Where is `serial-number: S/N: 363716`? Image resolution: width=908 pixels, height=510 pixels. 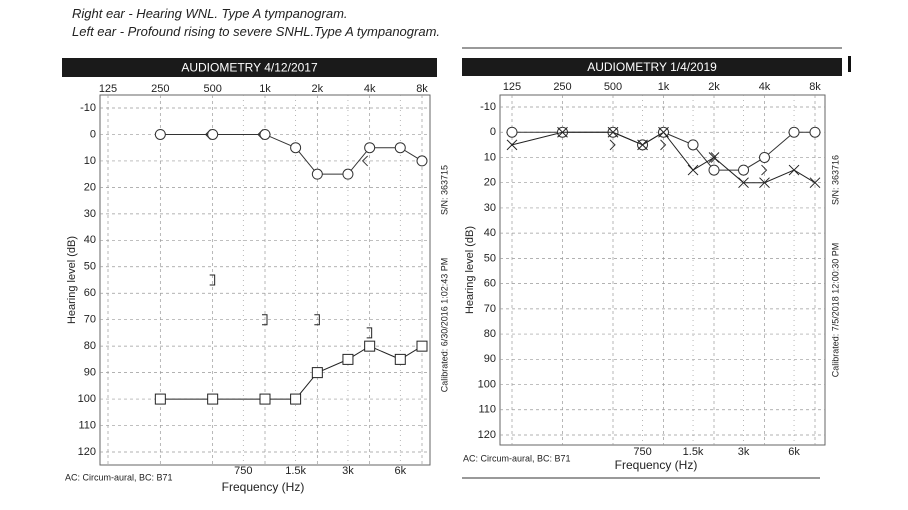 serial-number: S/N: 363716 is located at coordinates (835, 180).